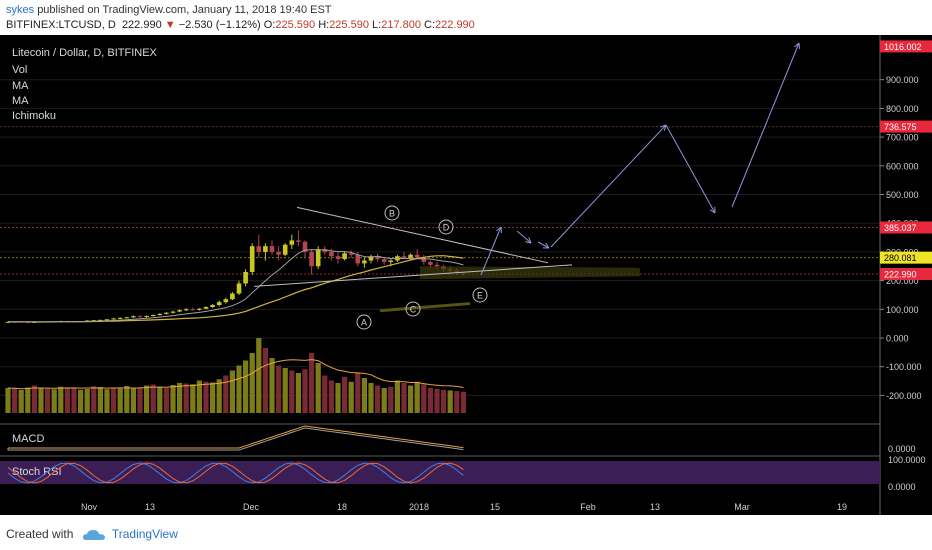 This screenshot has height=550, width=932. Describe the element at coordinates (324, 25) in the screenshot. I see `high-label: H:` at that location.